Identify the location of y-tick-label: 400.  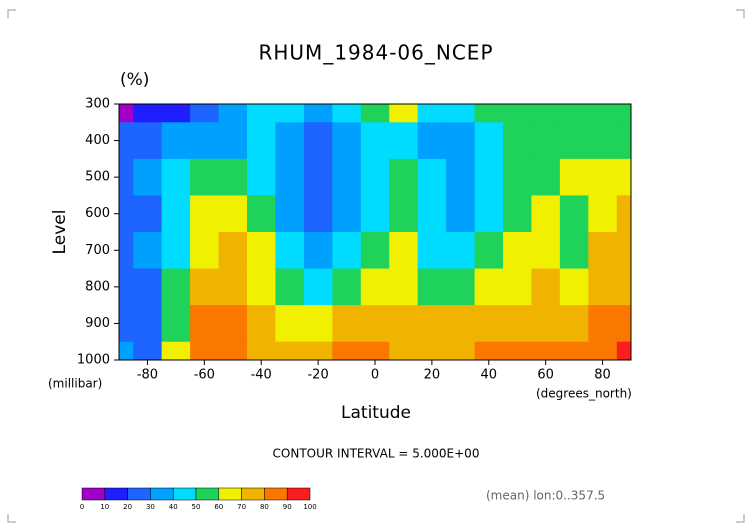
(97, 140).